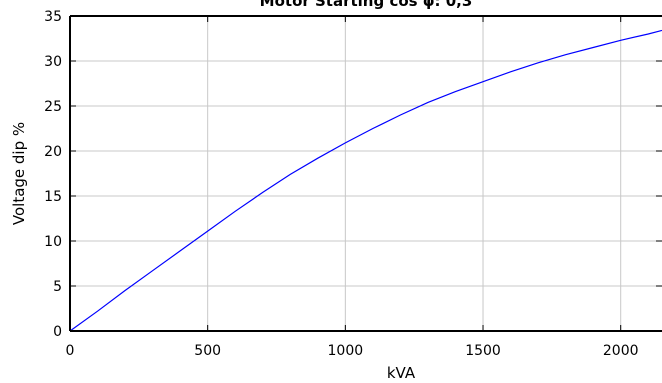  What do you see at coordinates (53, 197) in the screenshot?
I see `y-tick-label: 15` at bounding box center [53, 197].